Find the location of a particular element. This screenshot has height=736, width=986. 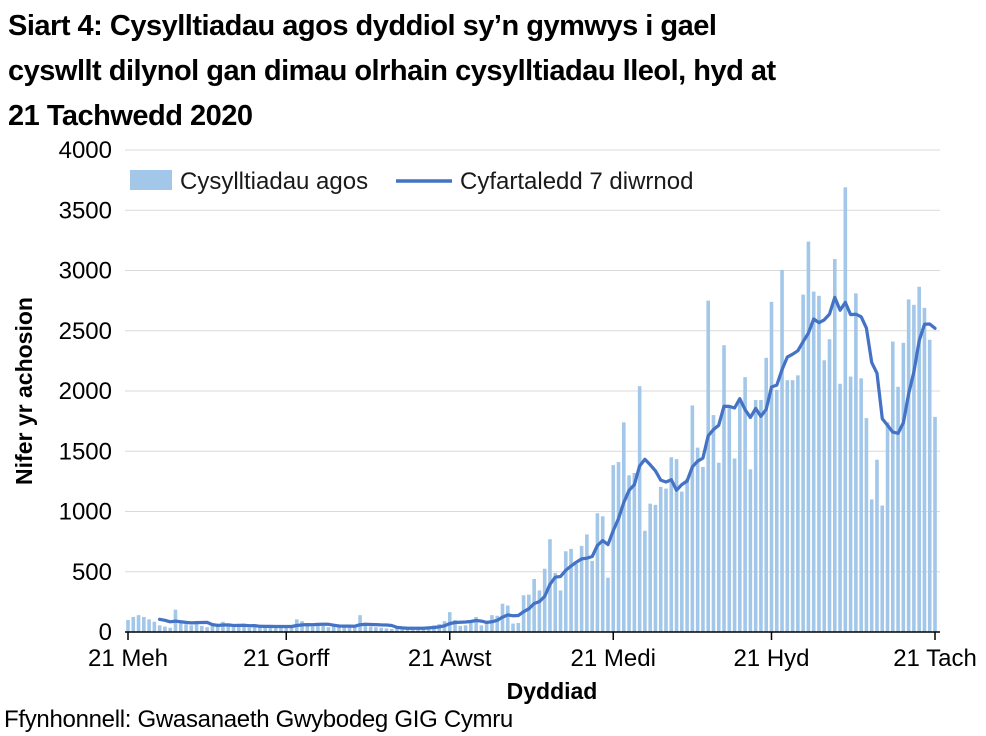

x-axis-title: Dyddiad is located at coordinates (552, 691).